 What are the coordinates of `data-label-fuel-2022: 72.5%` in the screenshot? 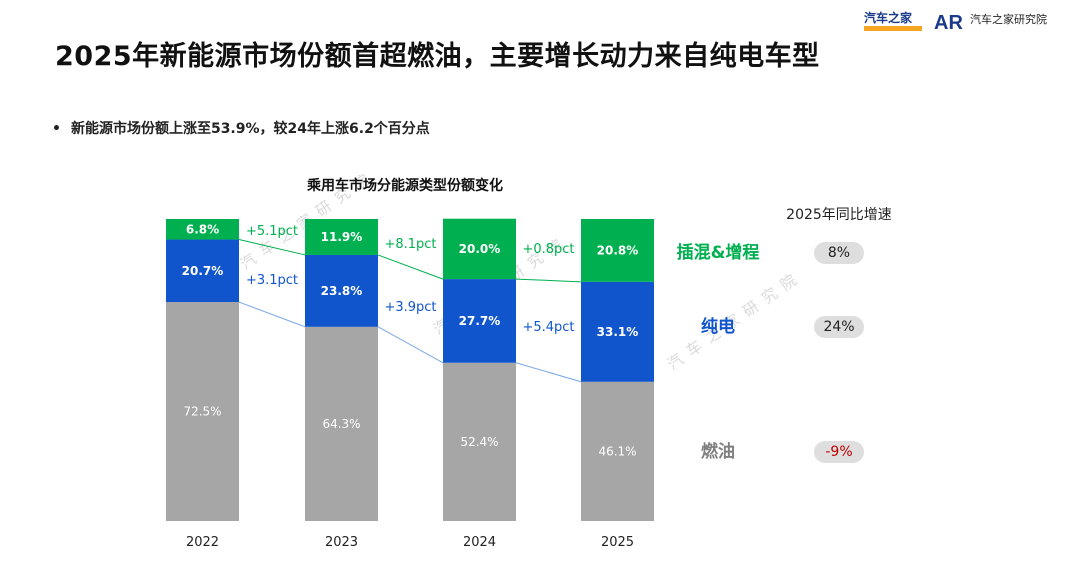 It's located at (202, 412).